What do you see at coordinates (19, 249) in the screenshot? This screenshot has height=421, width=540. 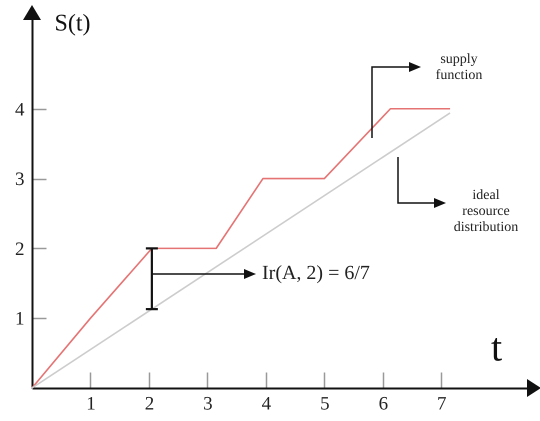 I see `y-tick-label: 2` at bounding box center [19, 249].